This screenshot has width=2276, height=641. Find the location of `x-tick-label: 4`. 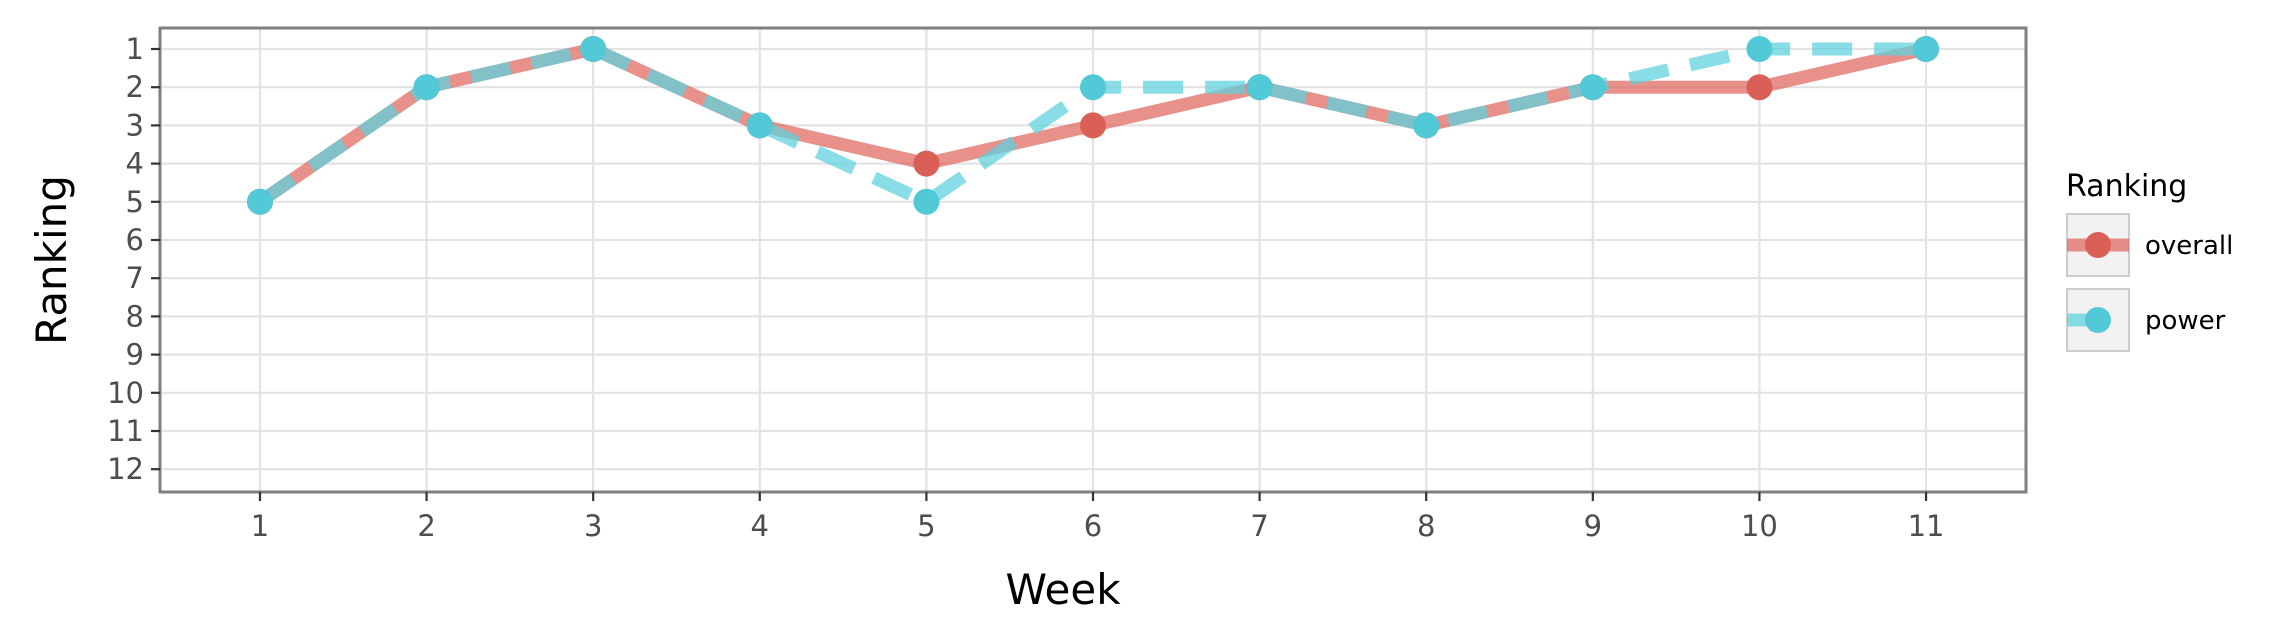

x-tick-label: 4 is located at coordinates (760, 526).